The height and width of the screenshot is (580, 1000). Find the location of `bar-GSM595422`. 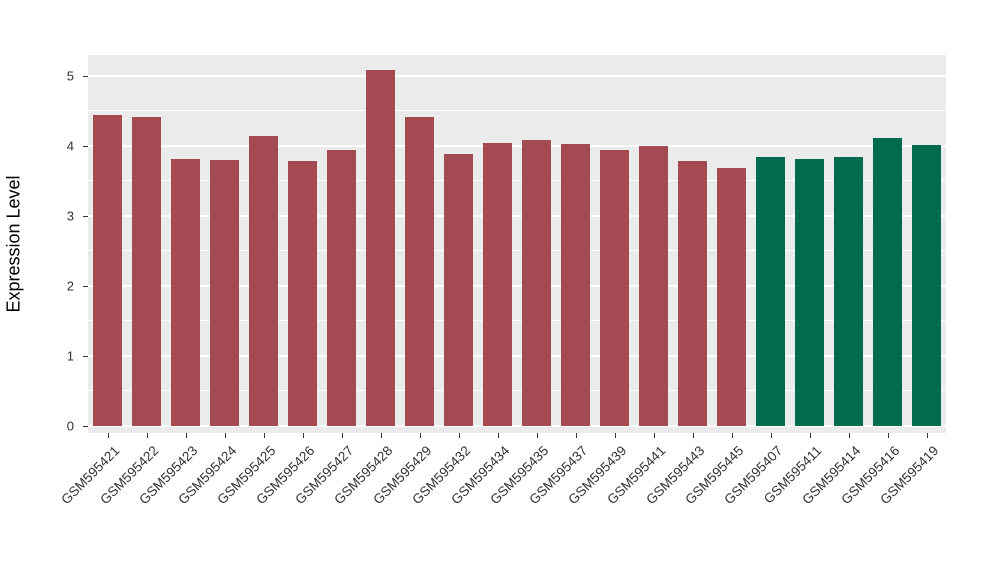

bar-GSM595422 is located at coordinates (146, 271).